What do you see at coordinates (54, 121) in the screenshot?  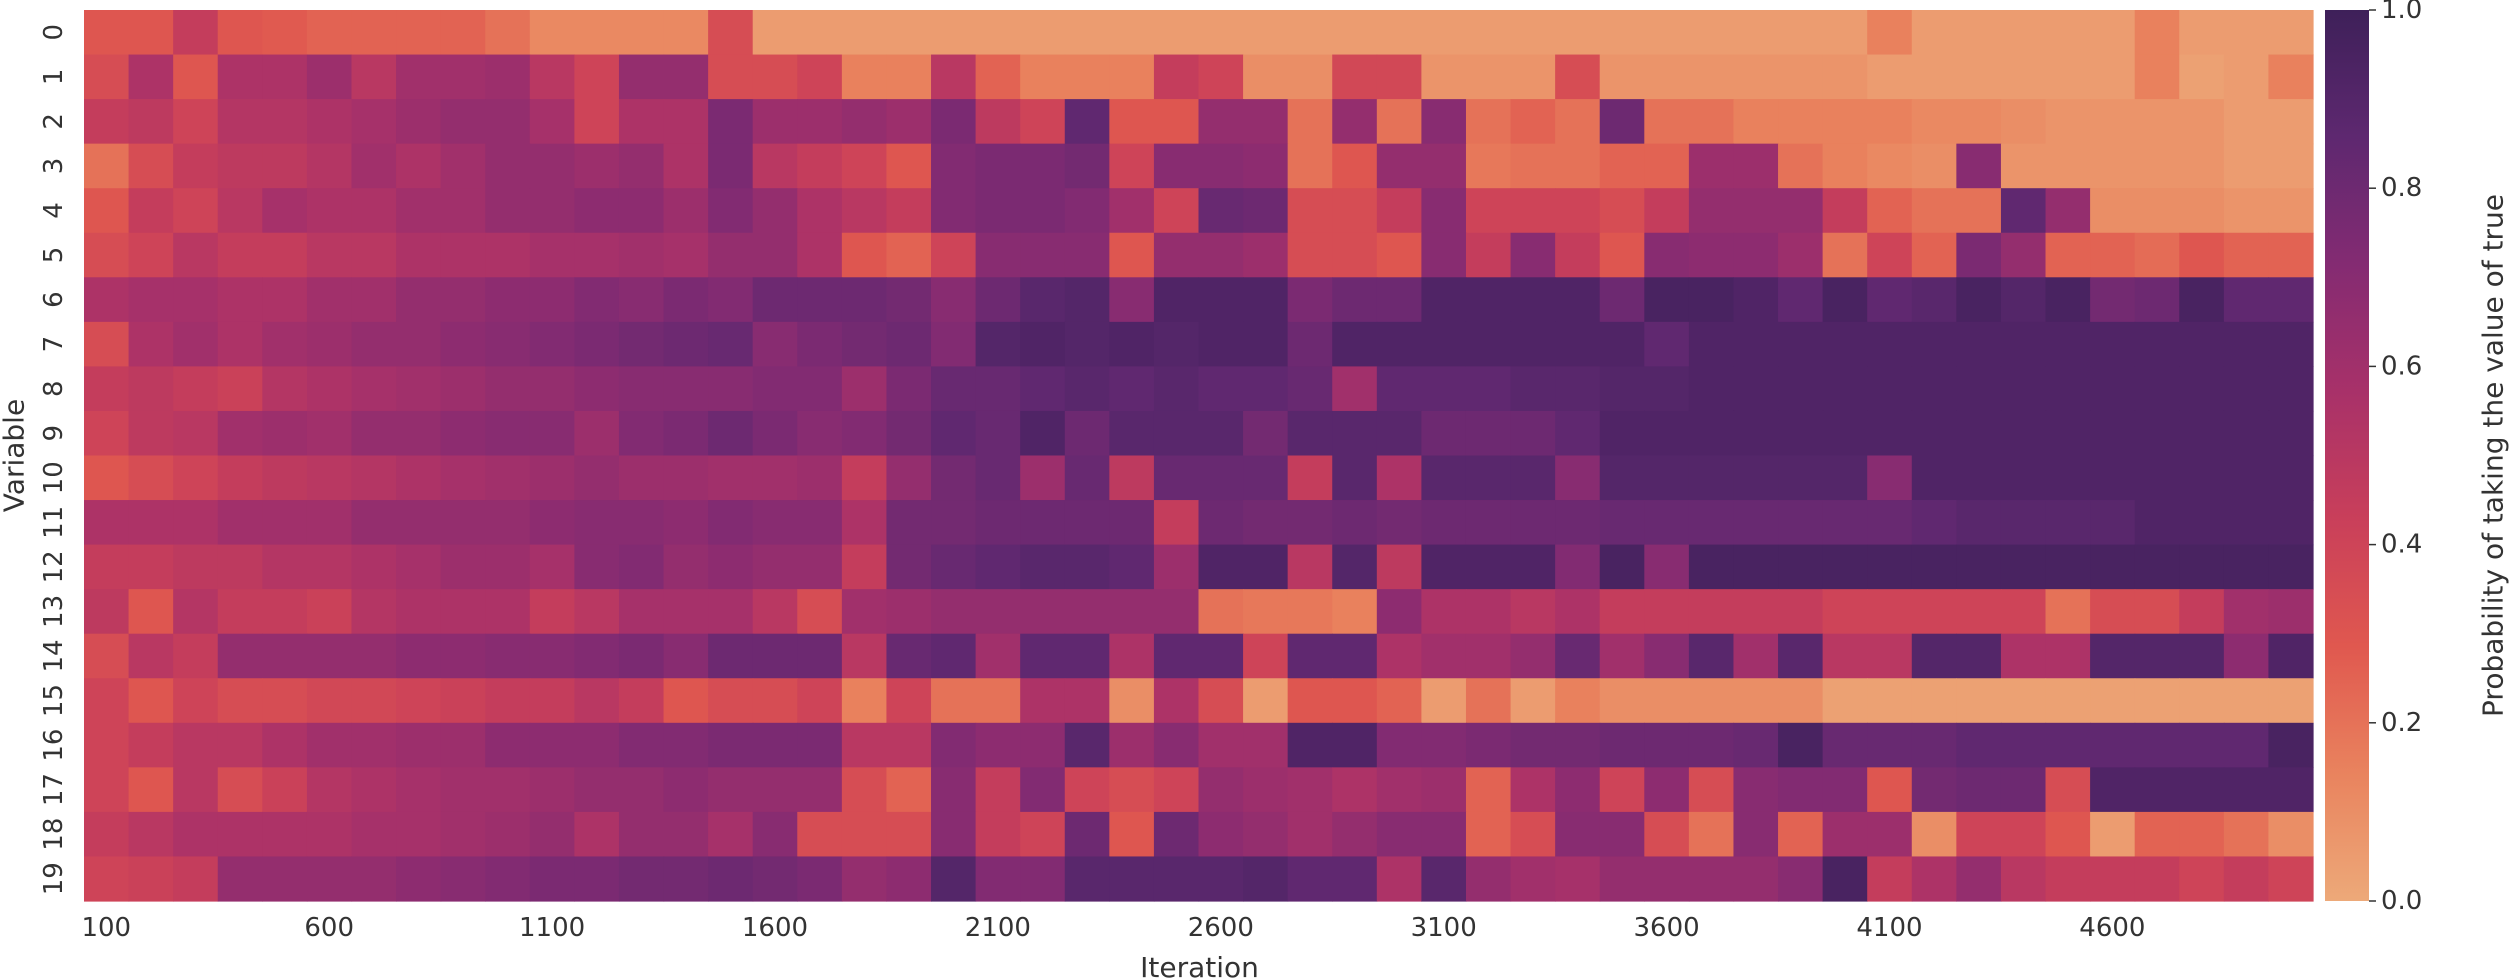 I see `y-tick-label: 2` at bounding box center [54, 121].